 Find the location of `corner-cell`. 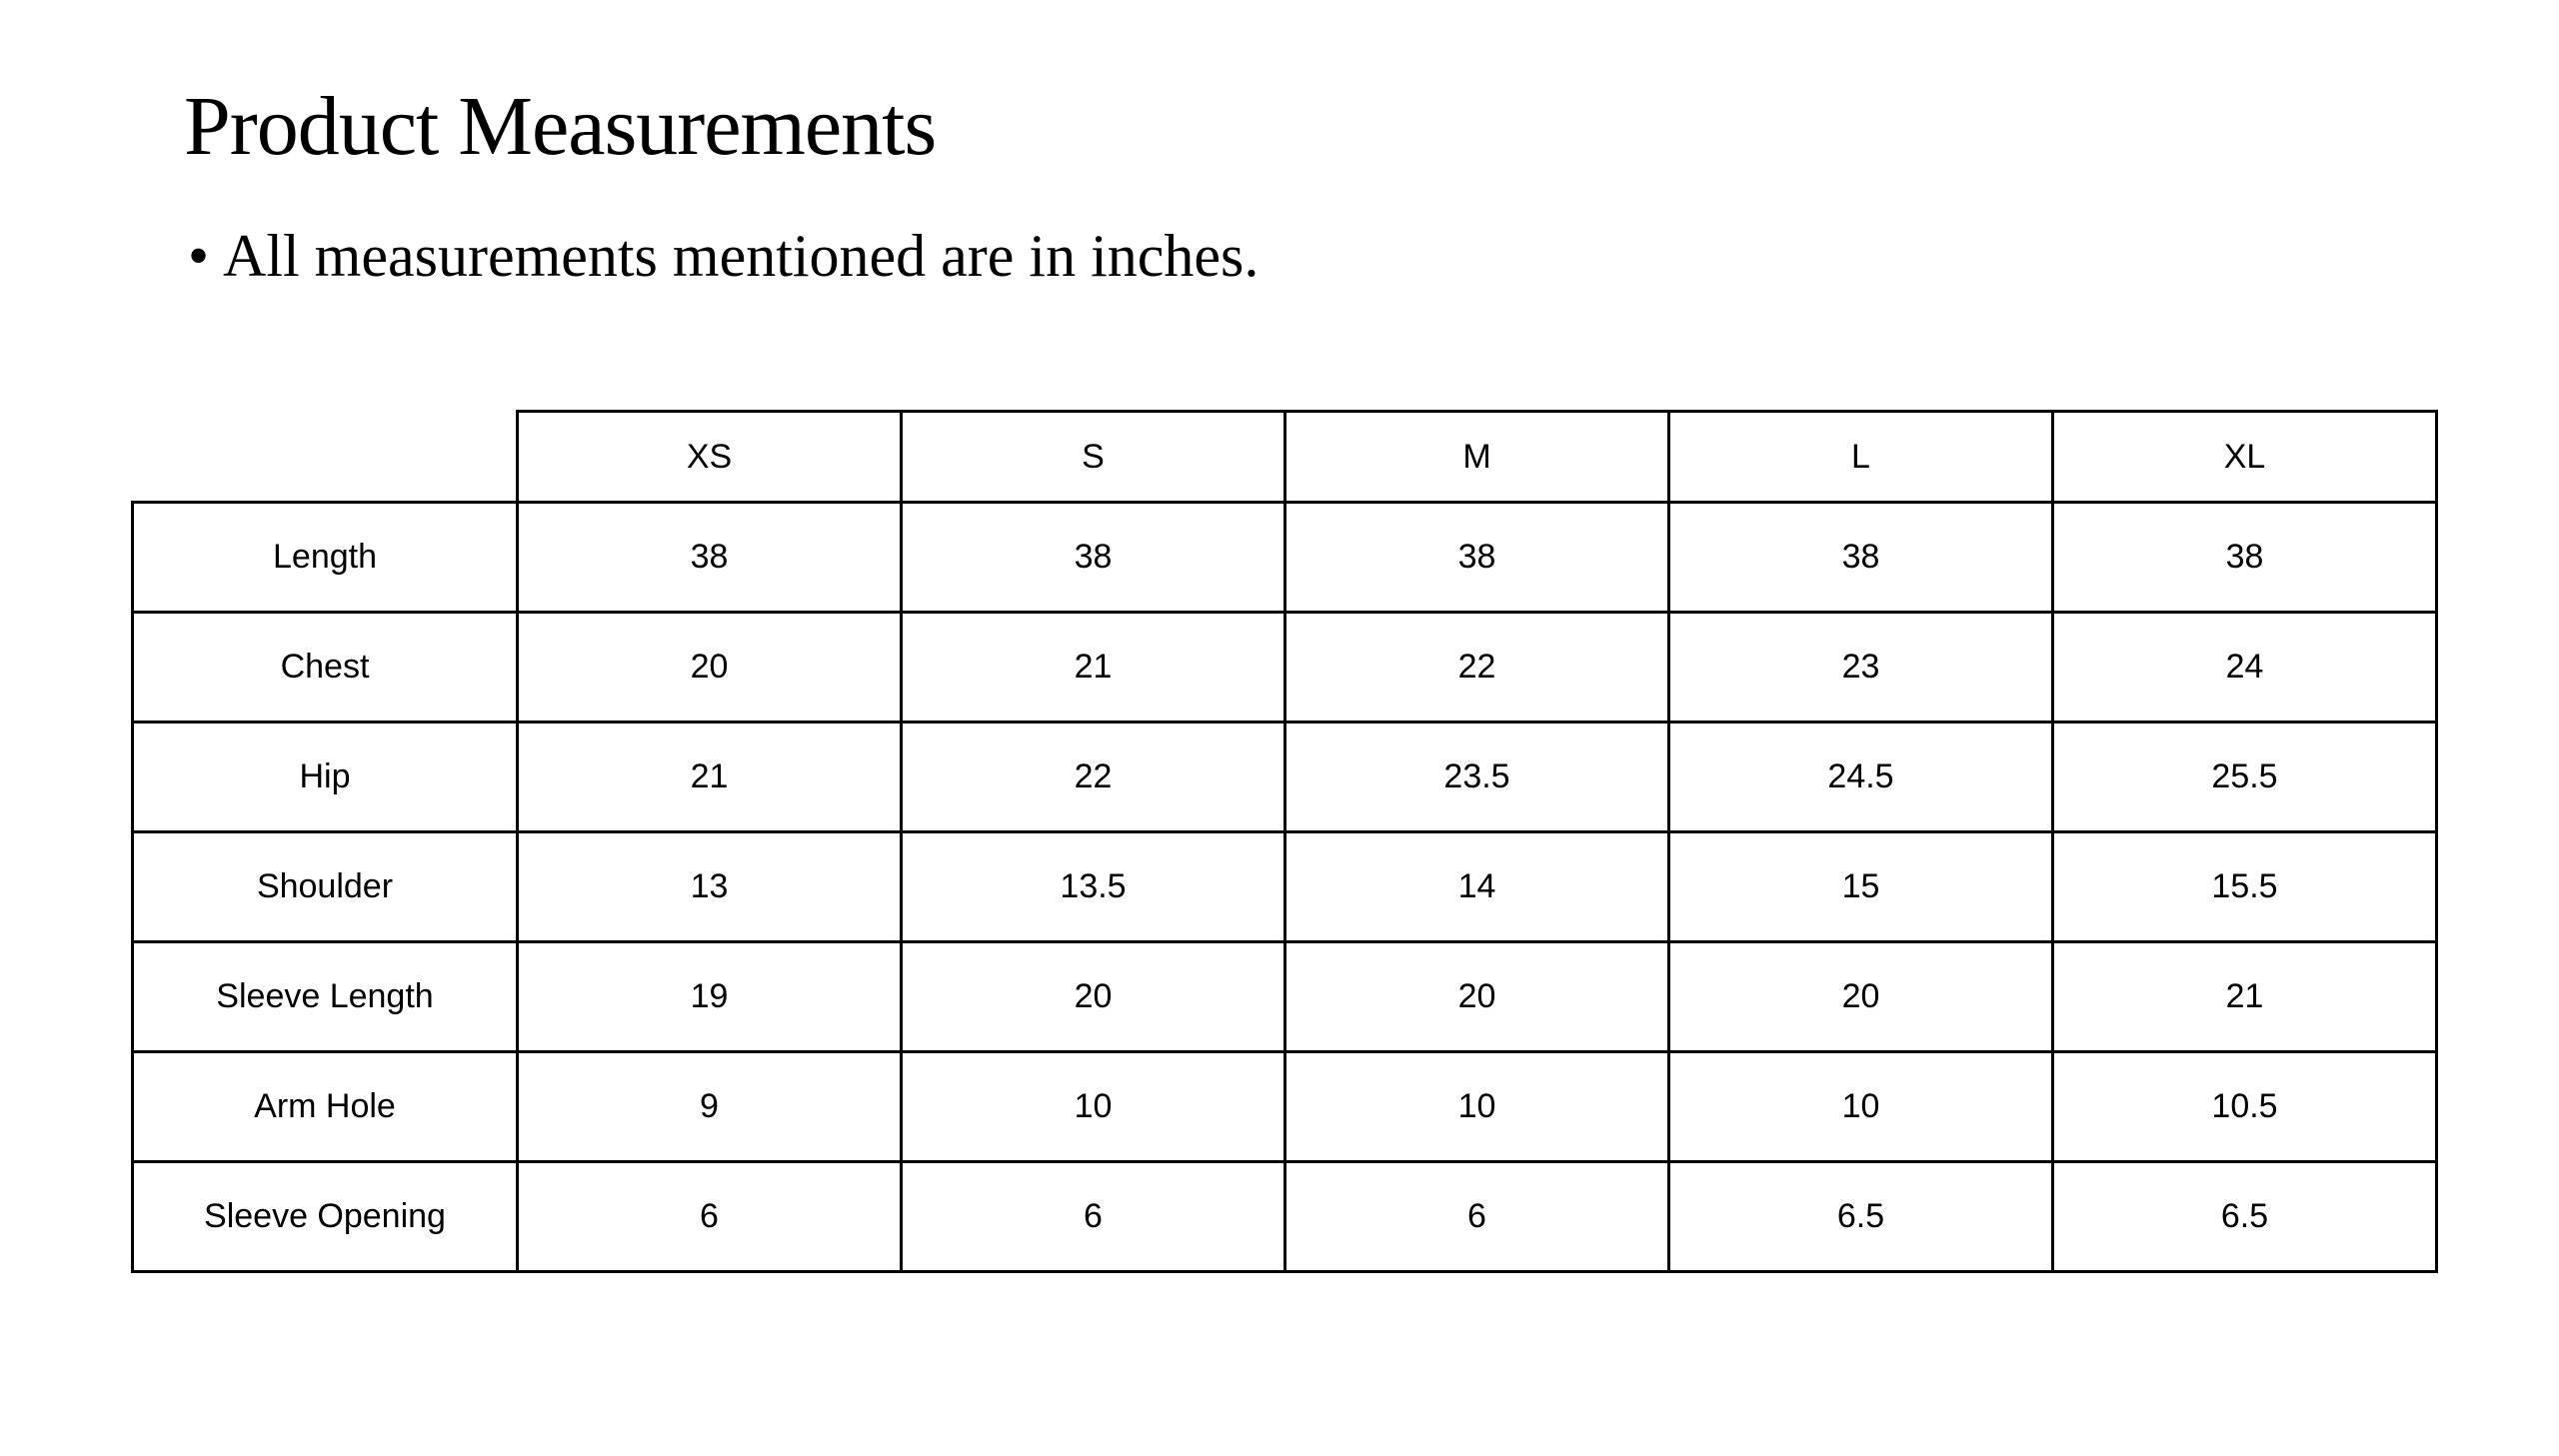

corner-cell is located at coordinates (325, 457).